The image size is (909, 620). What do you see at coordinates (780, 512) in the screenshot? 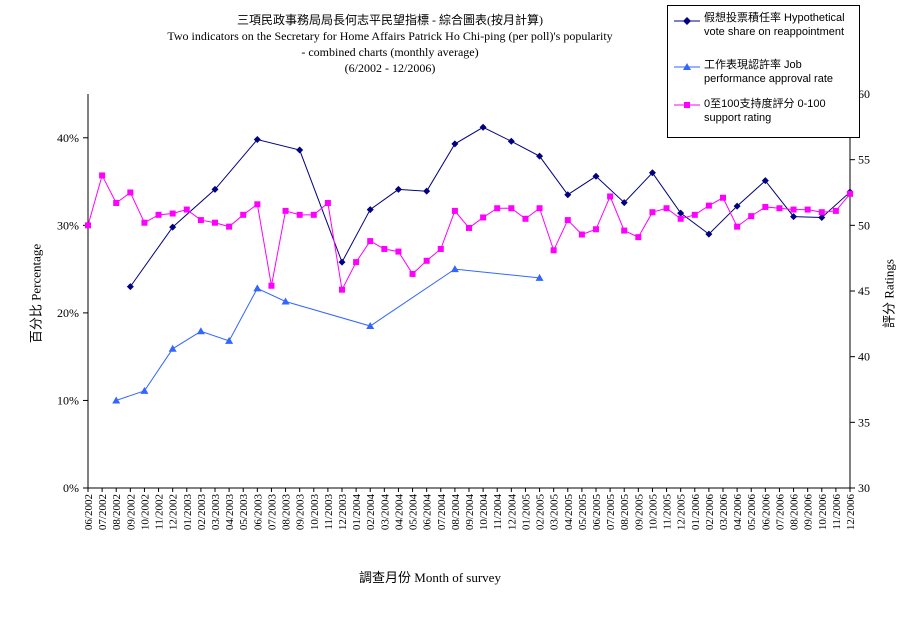
I see `x-tick-label: 07/2006` at bounding box center [780, 512].